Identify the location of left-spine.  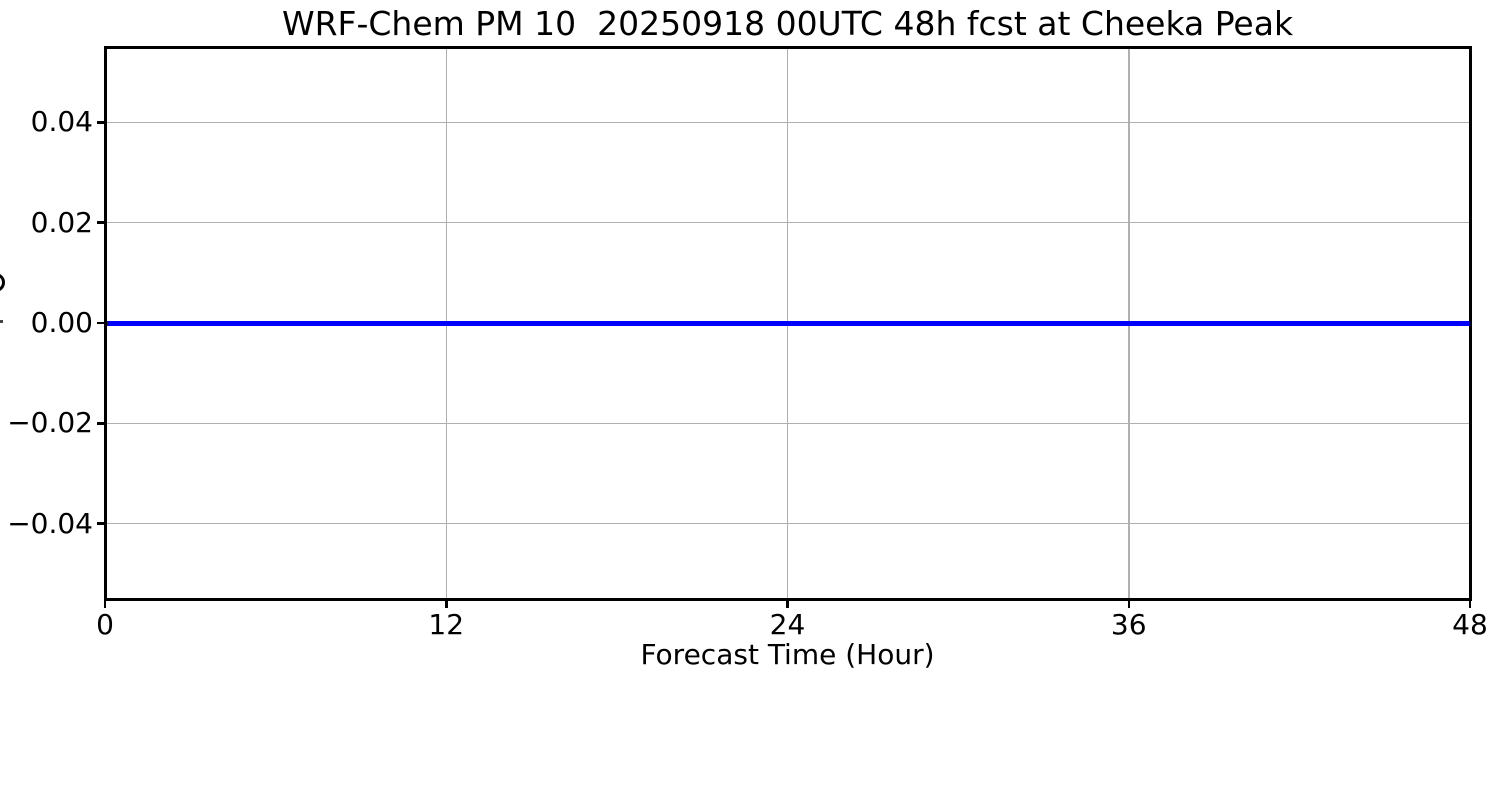
(105, 323).